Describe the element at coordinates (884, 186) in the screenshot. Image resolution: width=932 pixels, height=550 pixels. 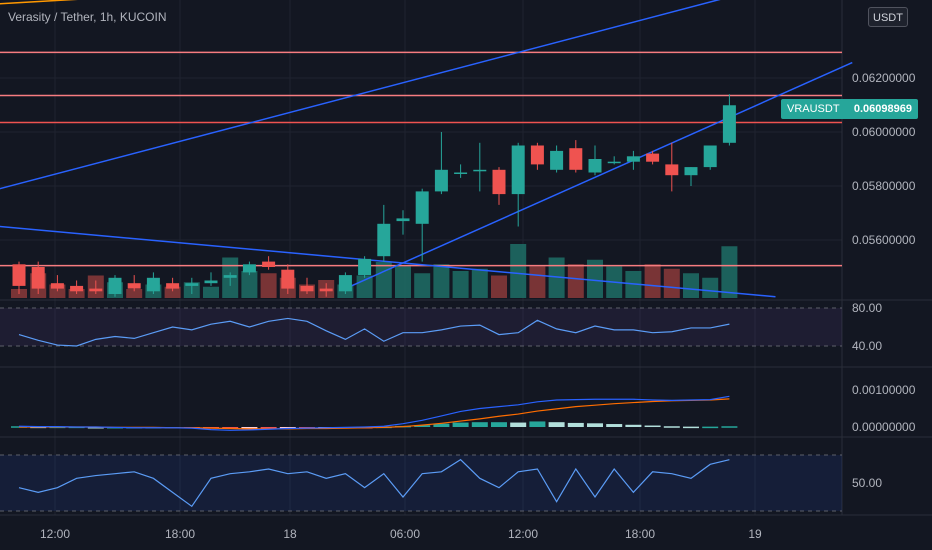
I see `price-tick-label: 0.05800000` at that location.